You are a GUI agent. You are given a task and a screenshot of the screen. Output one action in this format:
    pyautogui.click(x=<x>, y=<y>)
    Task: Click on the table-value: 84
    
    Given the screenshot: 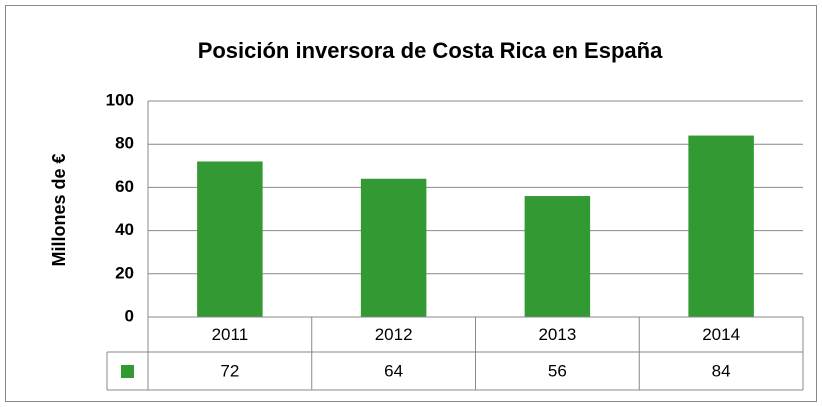 What is the action you would take?
    pyautogui.click(x=721, y=370)
    